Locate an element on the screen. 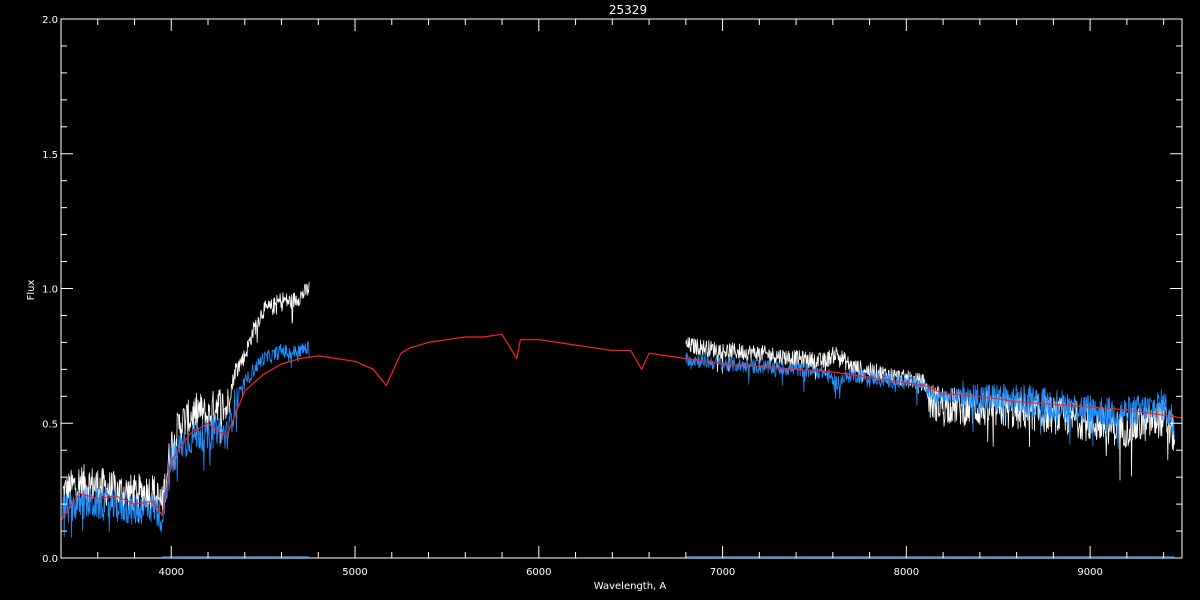 The height and width of the screenshot is (600, 1200). chart-title: 25329 is located at coordinates (628, 10).